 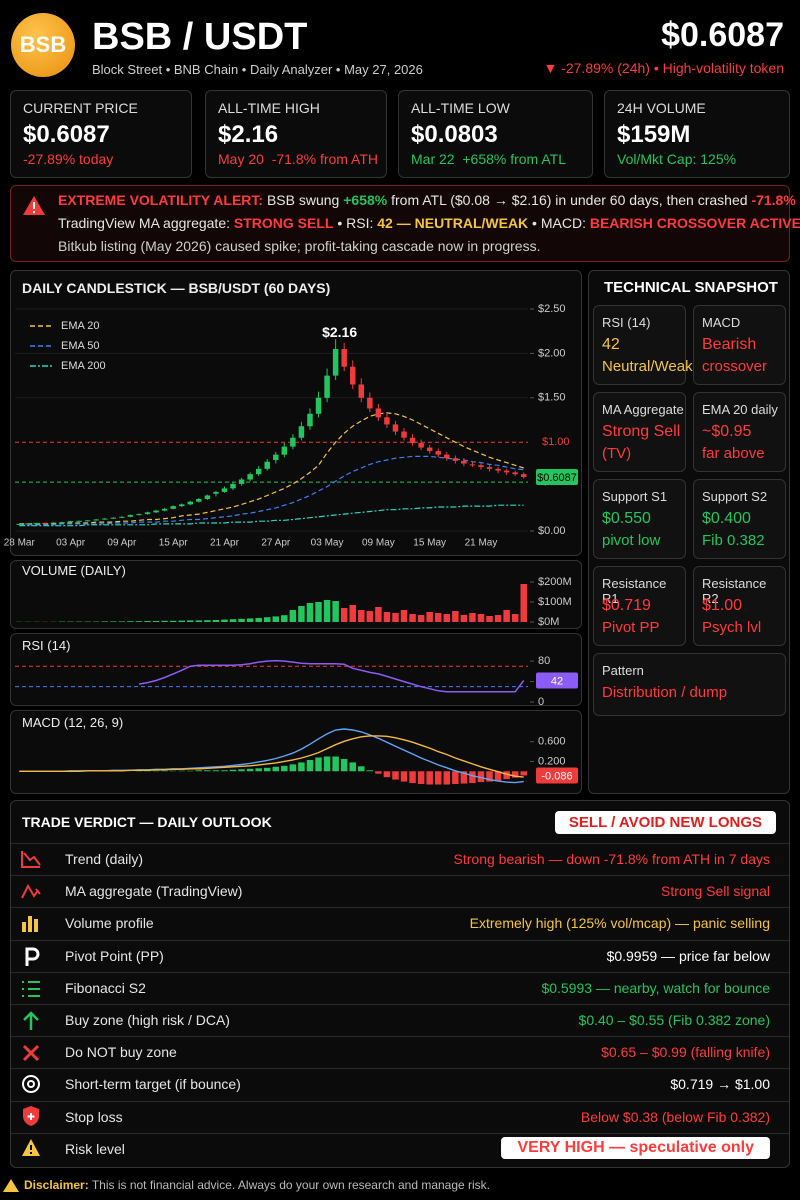 I want to click on snapshot-cell: MA Aggregate Strong Sell (TV), so click(x=639, y=432).